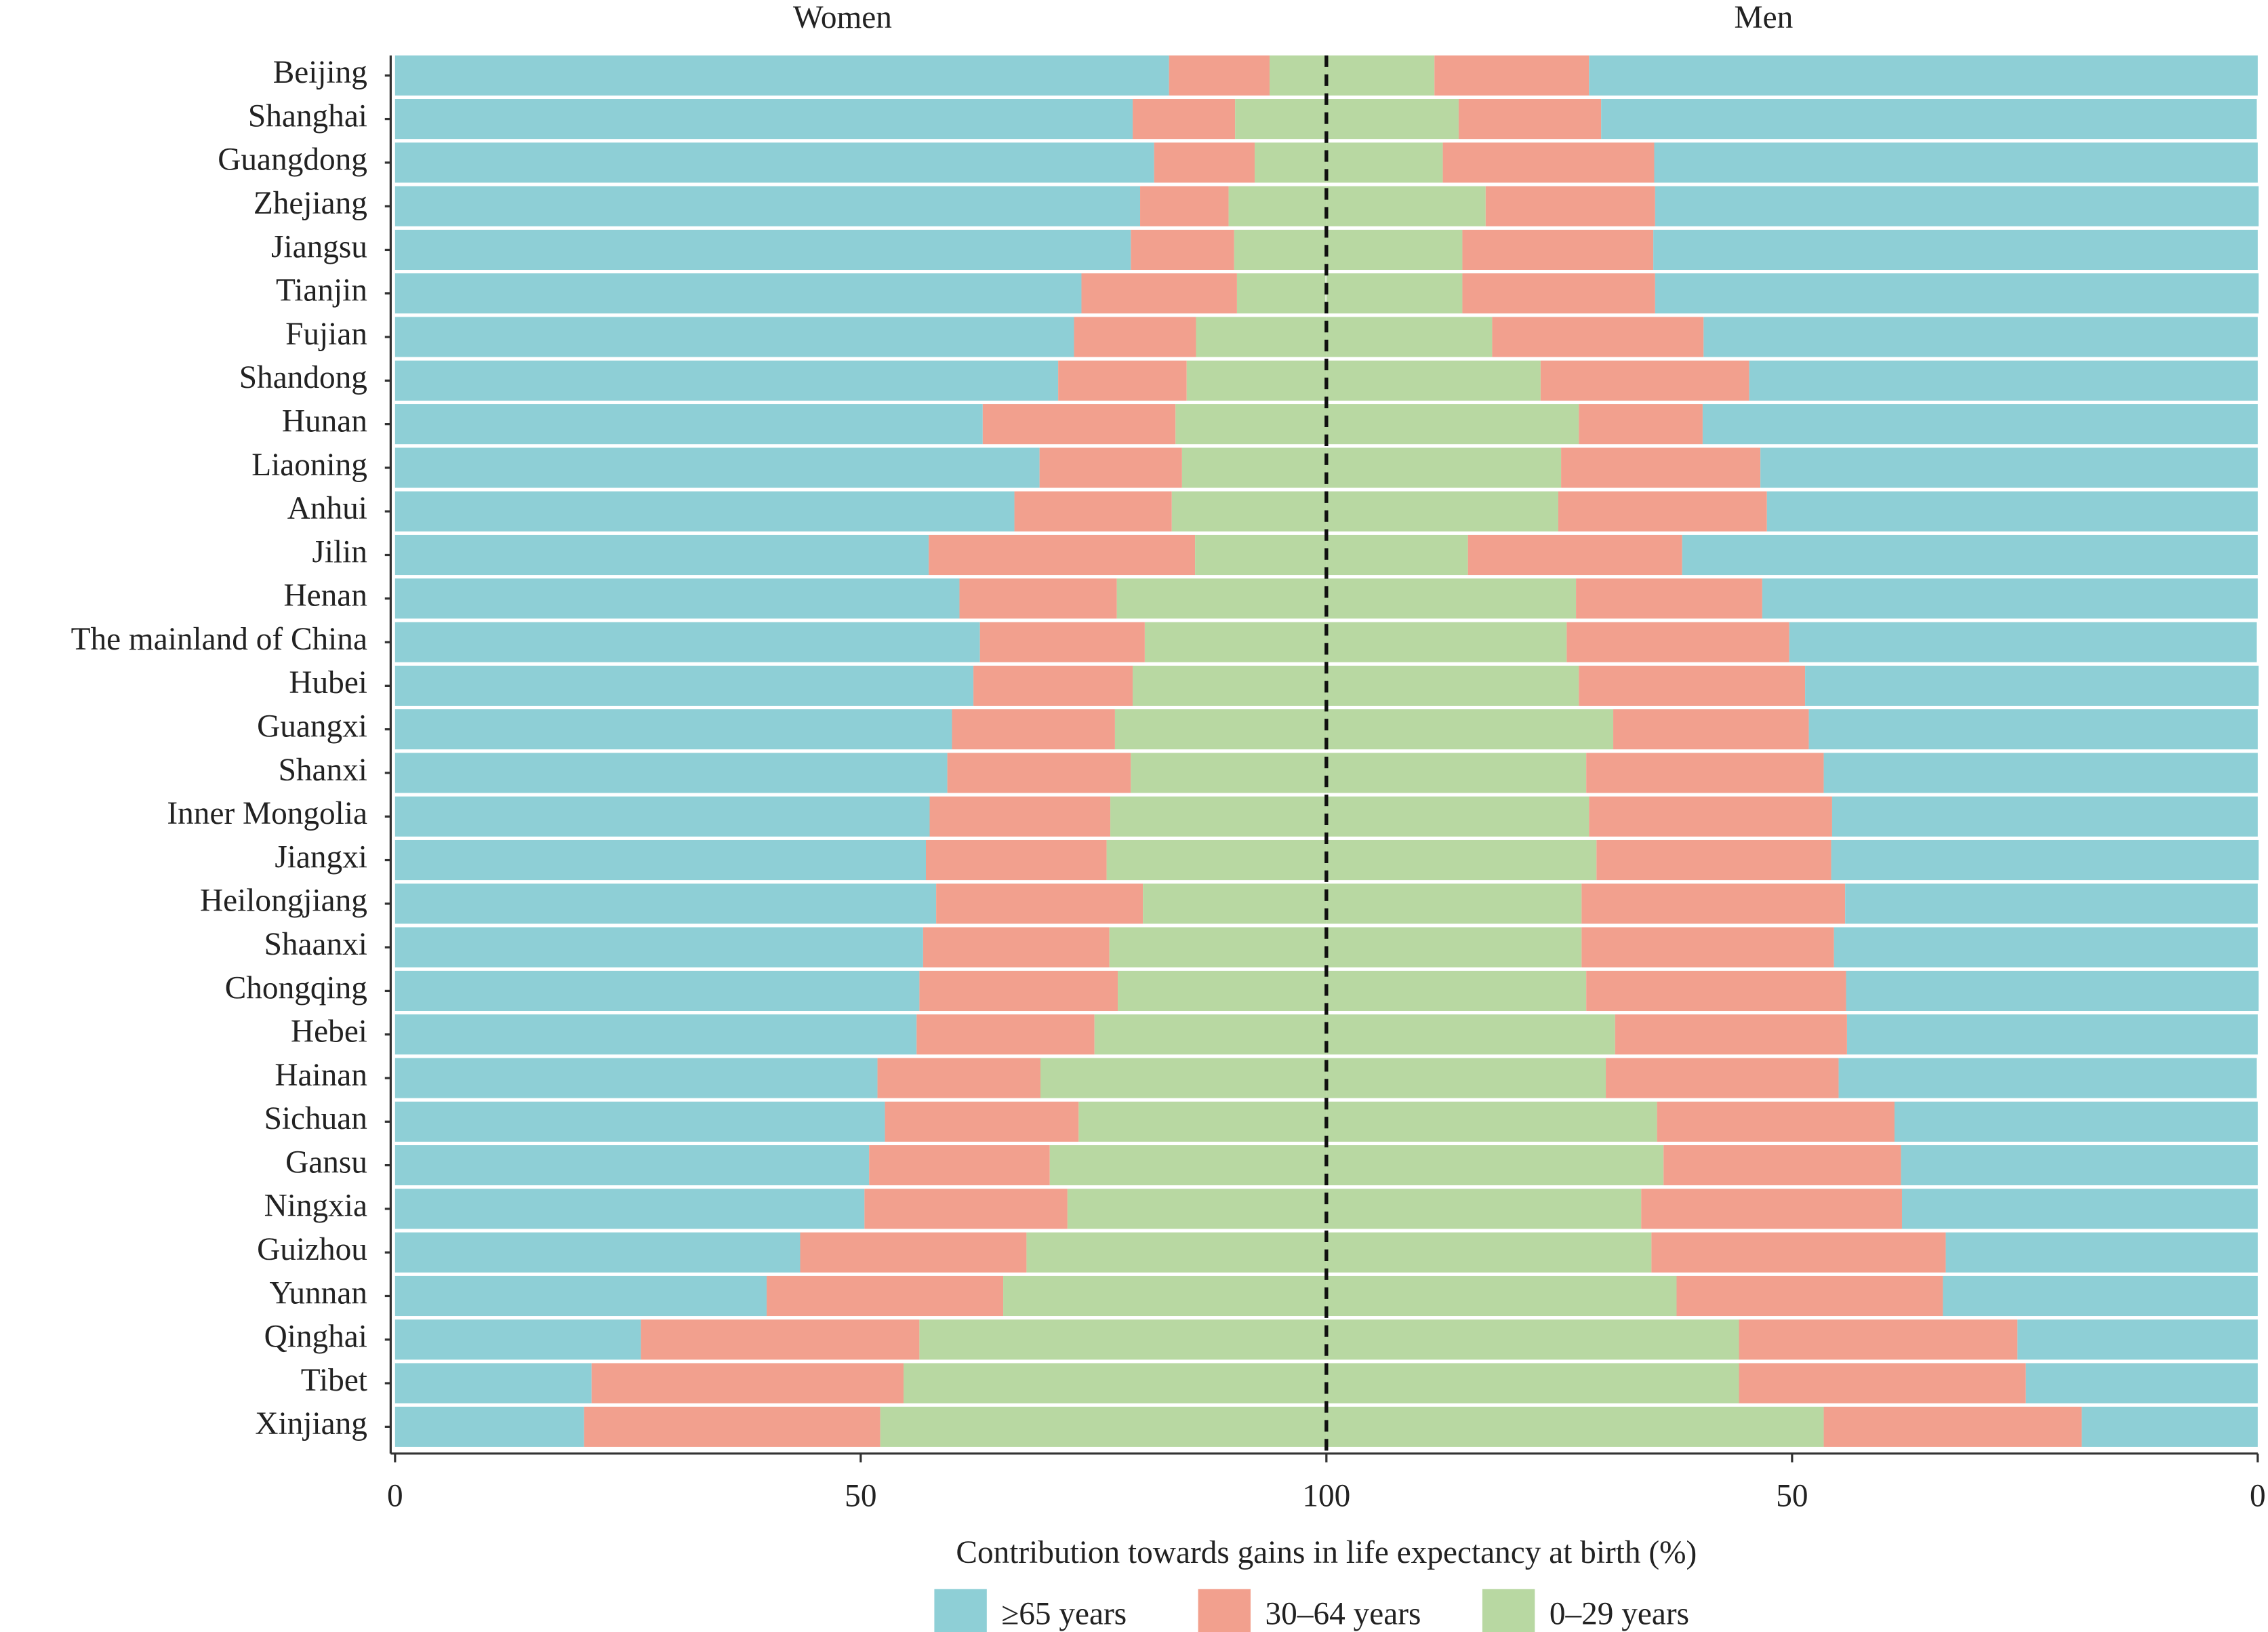 The image size is (2268, 1632). What do you see at coordinates (315, 1337) in the screenshot?
I see `y-tick-label: Qinghai` at bounding box center [315, 1337].